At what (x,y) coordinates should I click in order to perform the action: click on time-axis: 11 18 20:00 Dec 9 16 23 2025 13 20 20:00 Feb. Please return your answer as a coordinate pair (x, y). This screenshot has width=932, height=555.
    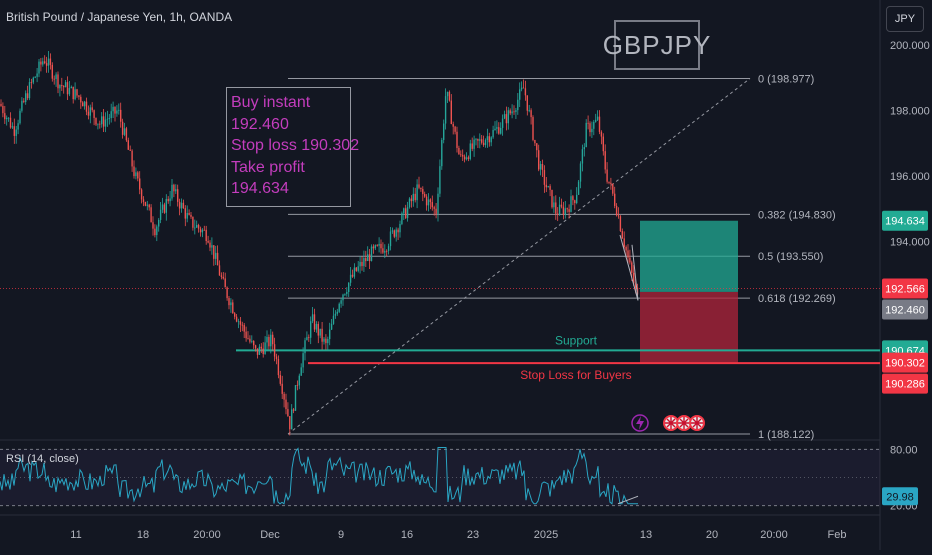
    Looking at the image, I should click on (458, 535).